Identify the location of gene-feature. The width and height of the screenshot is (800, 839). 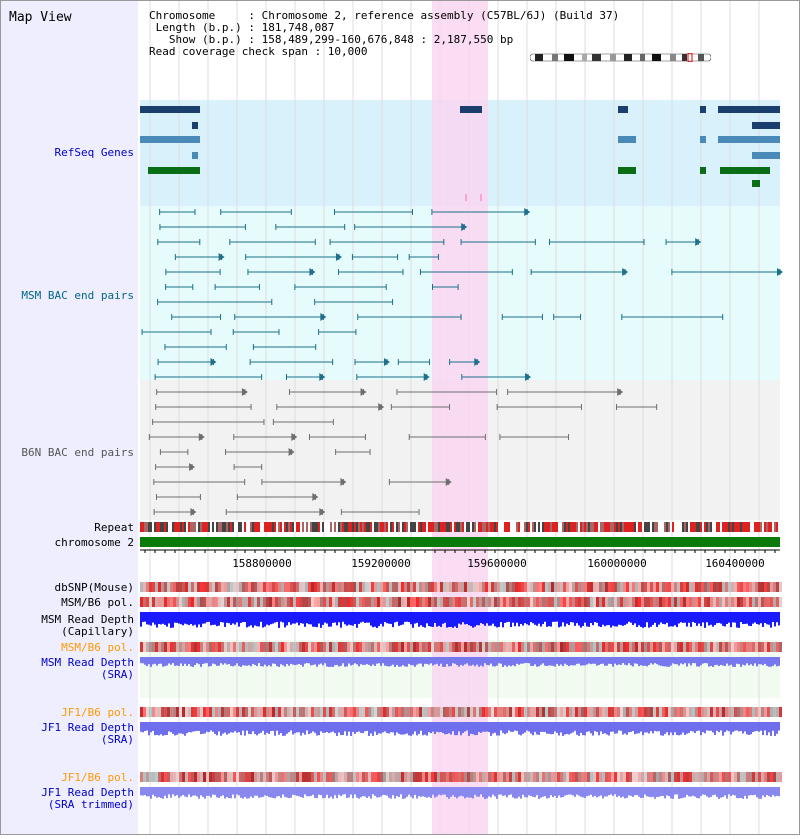
(471, 109).